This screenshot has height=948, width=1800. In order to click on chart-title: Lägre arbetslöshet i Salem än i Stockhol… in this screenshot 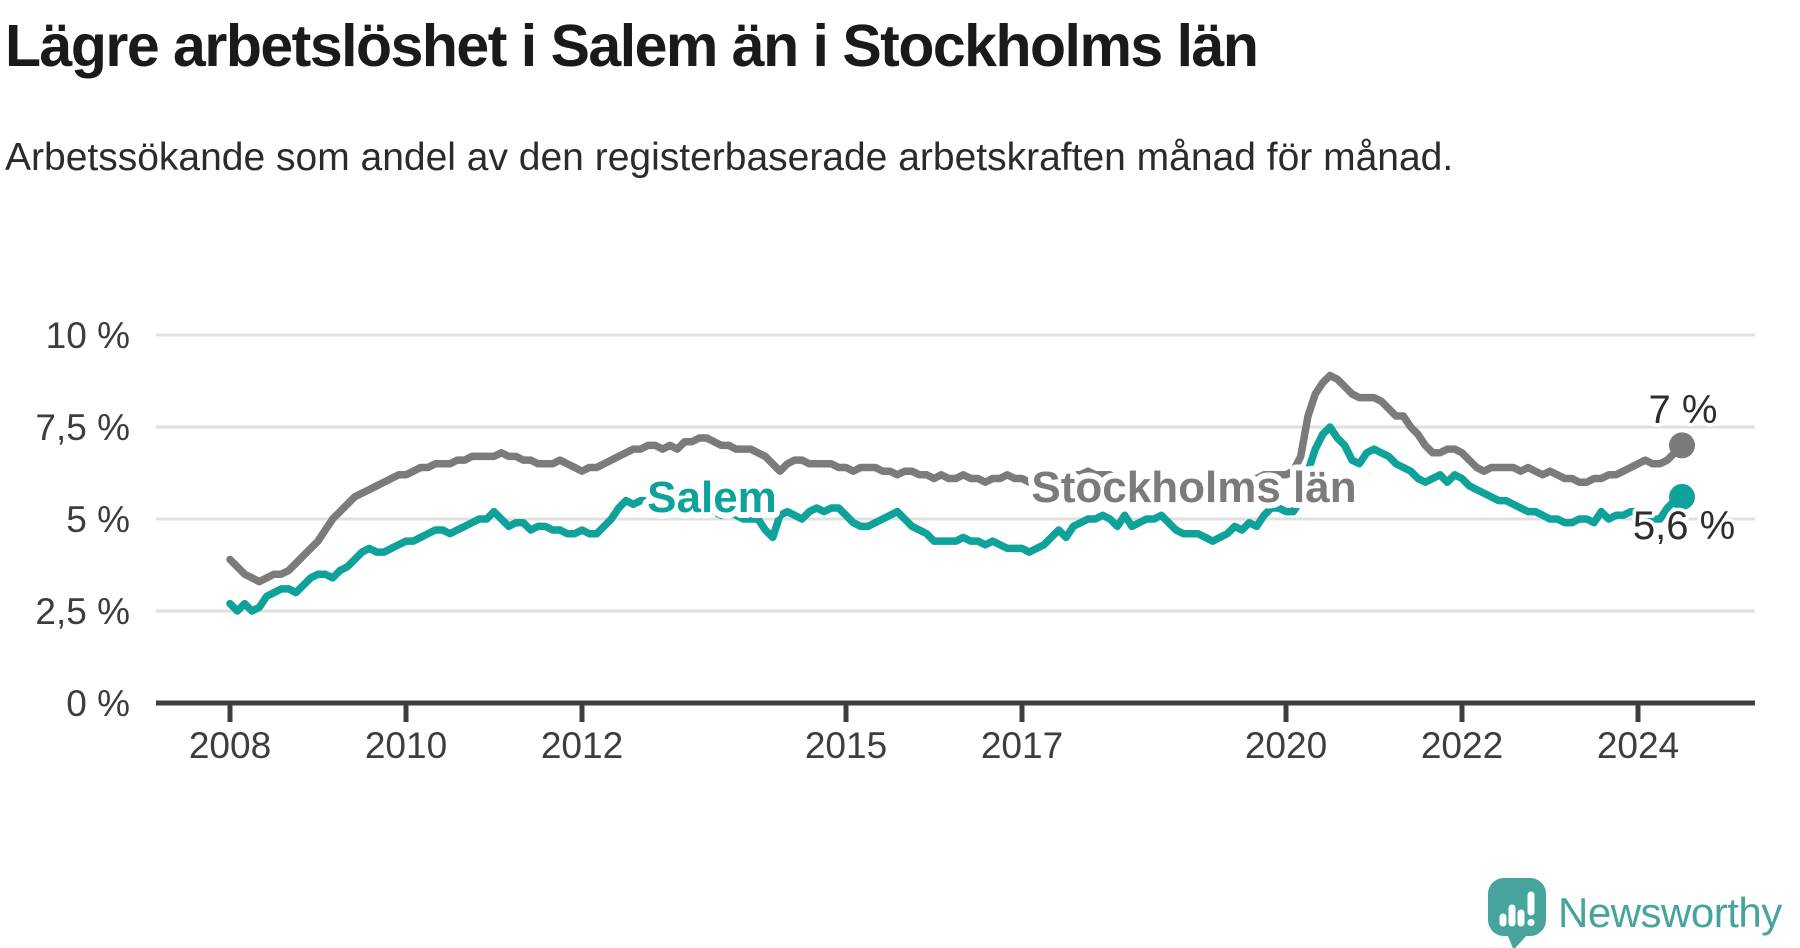, I will do `click(632, 46)`.